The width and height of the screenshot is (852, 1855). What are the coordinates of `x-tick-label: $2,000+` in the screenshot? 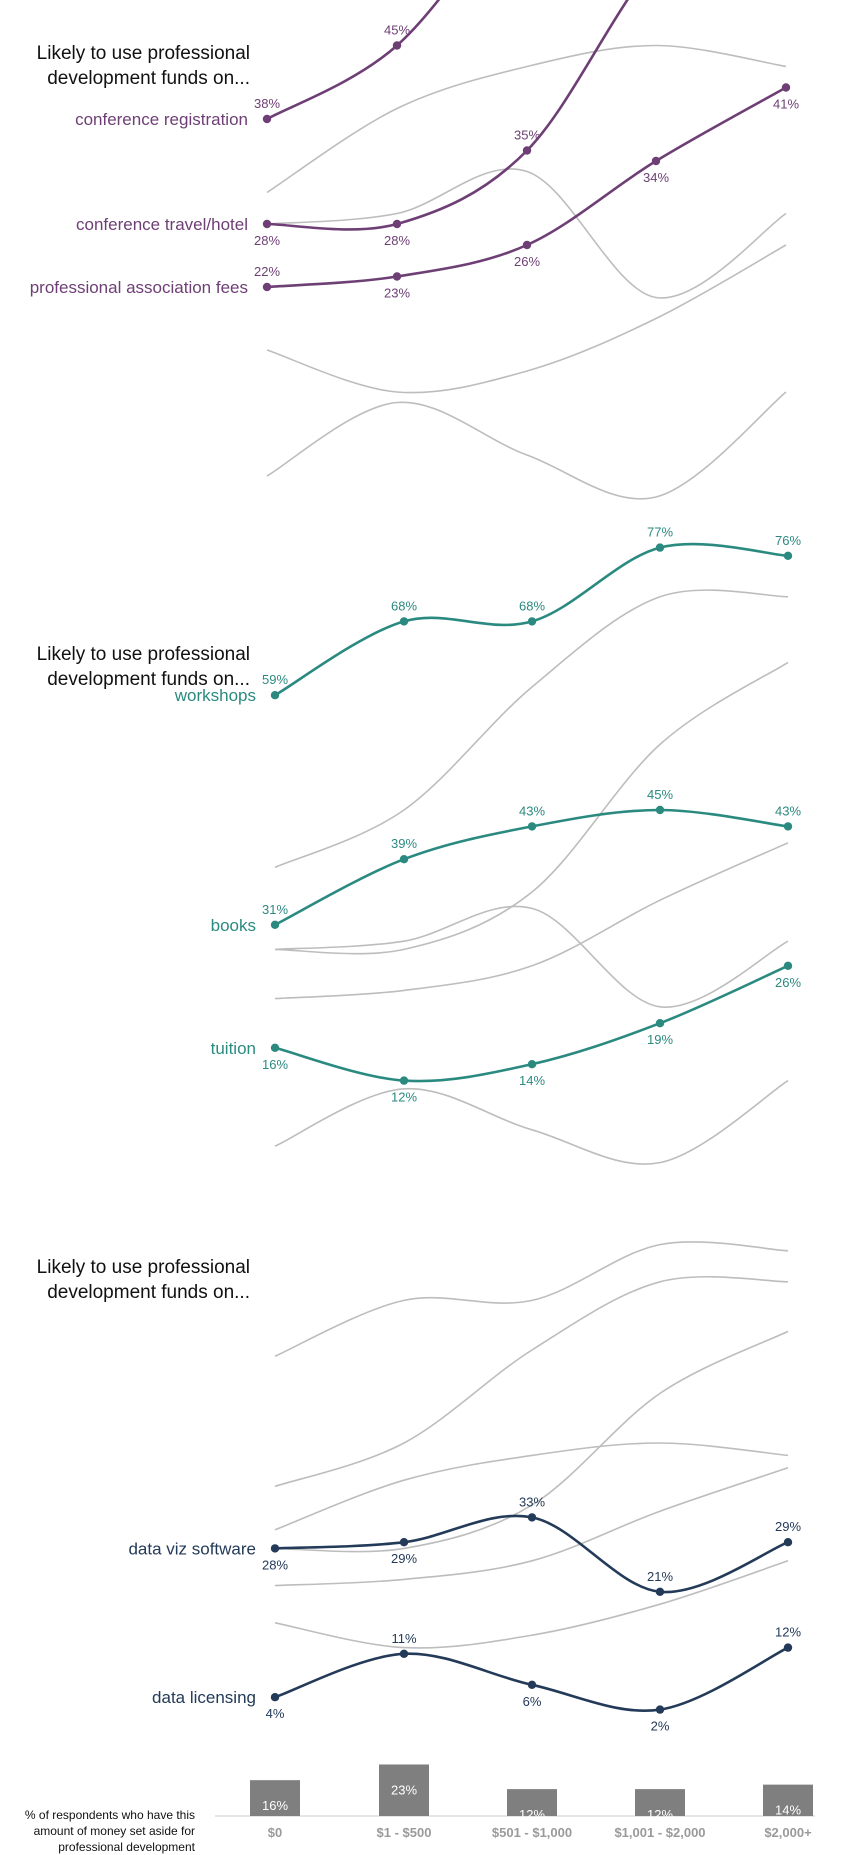 It's located at (788, 1832).